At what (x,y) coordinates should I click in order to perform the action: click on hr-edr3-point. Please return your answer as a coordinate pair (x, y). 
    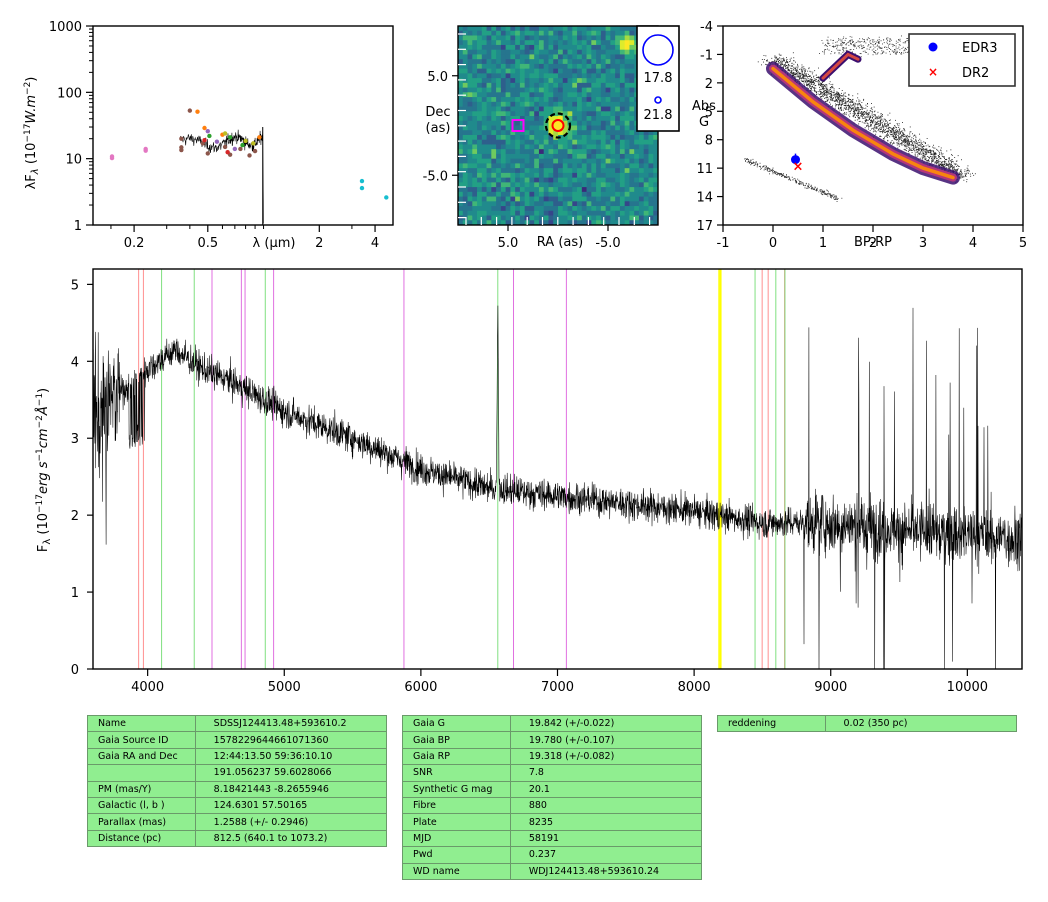
    Looking at the image, I should click on (795, 160).